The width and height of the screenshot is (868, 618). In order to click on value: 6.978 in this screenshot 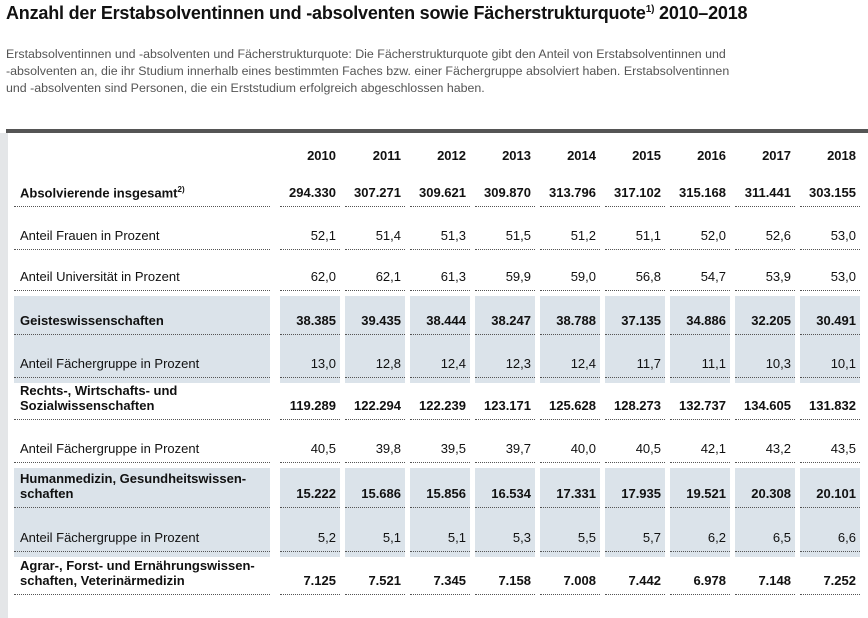, I will do `click(709, 580)`.